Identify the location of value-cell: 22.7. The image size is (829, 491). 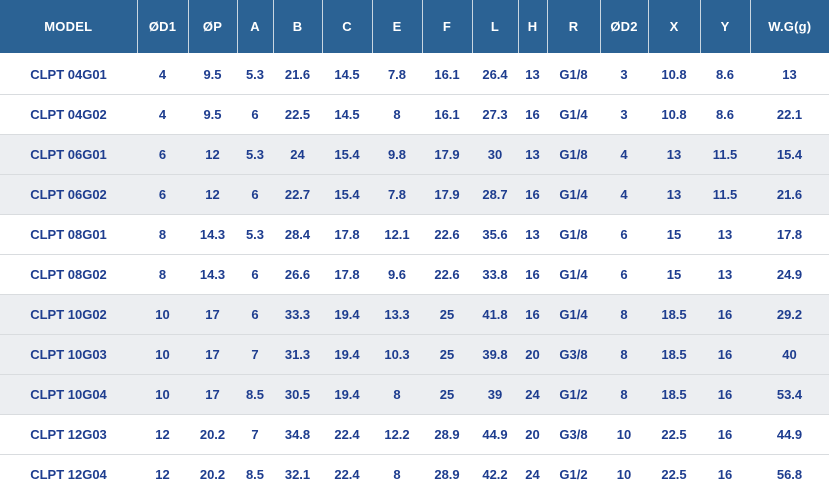
(297, 194).